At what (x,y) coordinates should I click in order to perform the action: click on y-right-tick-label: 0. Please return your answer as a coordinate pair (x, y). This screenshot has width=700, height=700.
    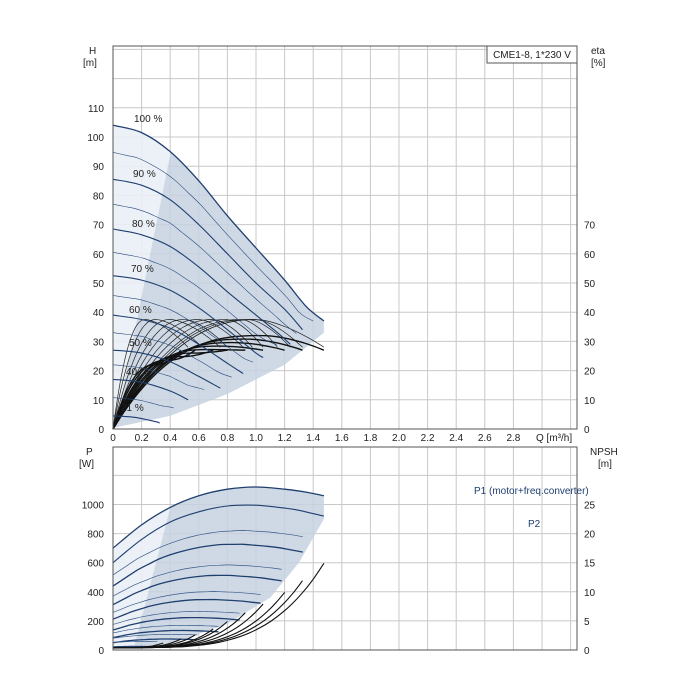
    Looking at the image, I should click on (587, 430).